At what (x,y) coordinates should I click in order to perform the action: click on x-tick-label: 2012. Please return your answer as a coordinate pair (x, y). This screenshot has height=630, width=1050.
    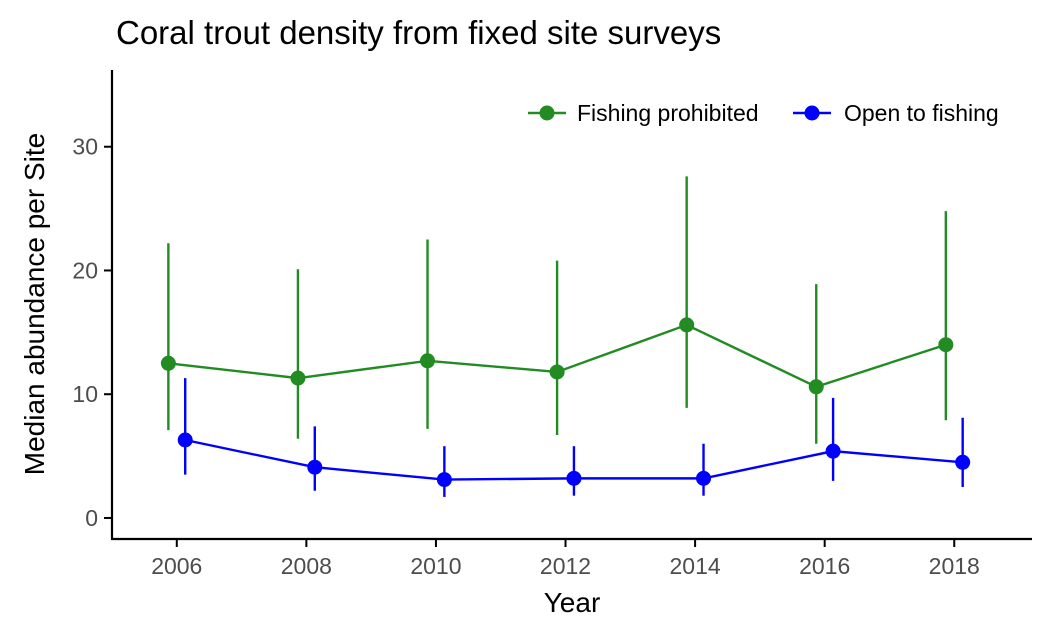
    Looking at the image, I should click on (565, 566).